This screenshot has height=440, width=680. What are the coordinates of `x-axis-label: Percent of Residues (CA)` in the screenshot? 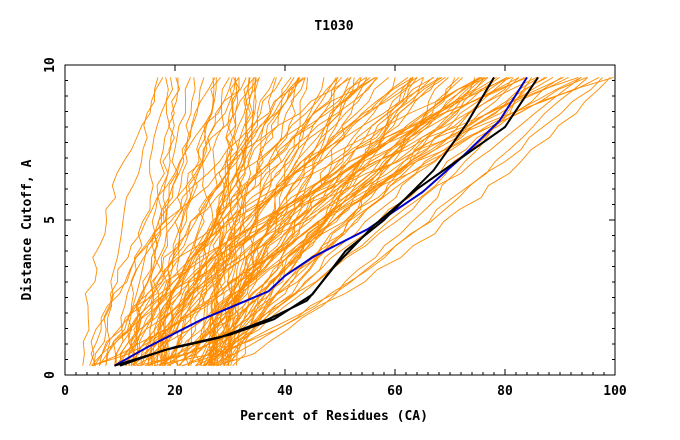 It's located at (334, 416).